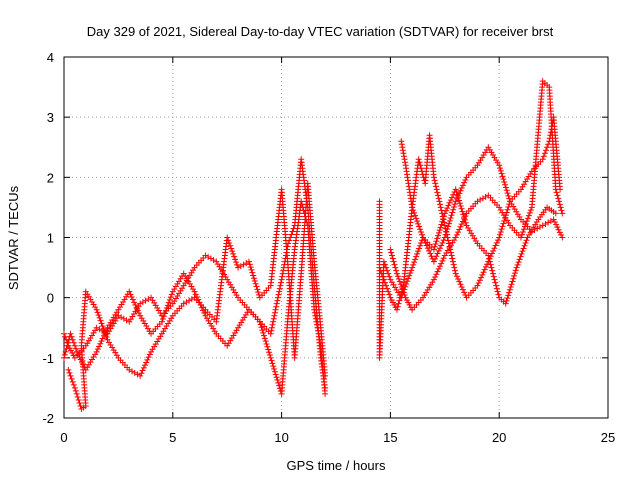 The height and width of the screenshot is (480, 640). Describe the element at coordinates (499, 437) in the screenshot. I see `x-tick-label: 20` at that location.